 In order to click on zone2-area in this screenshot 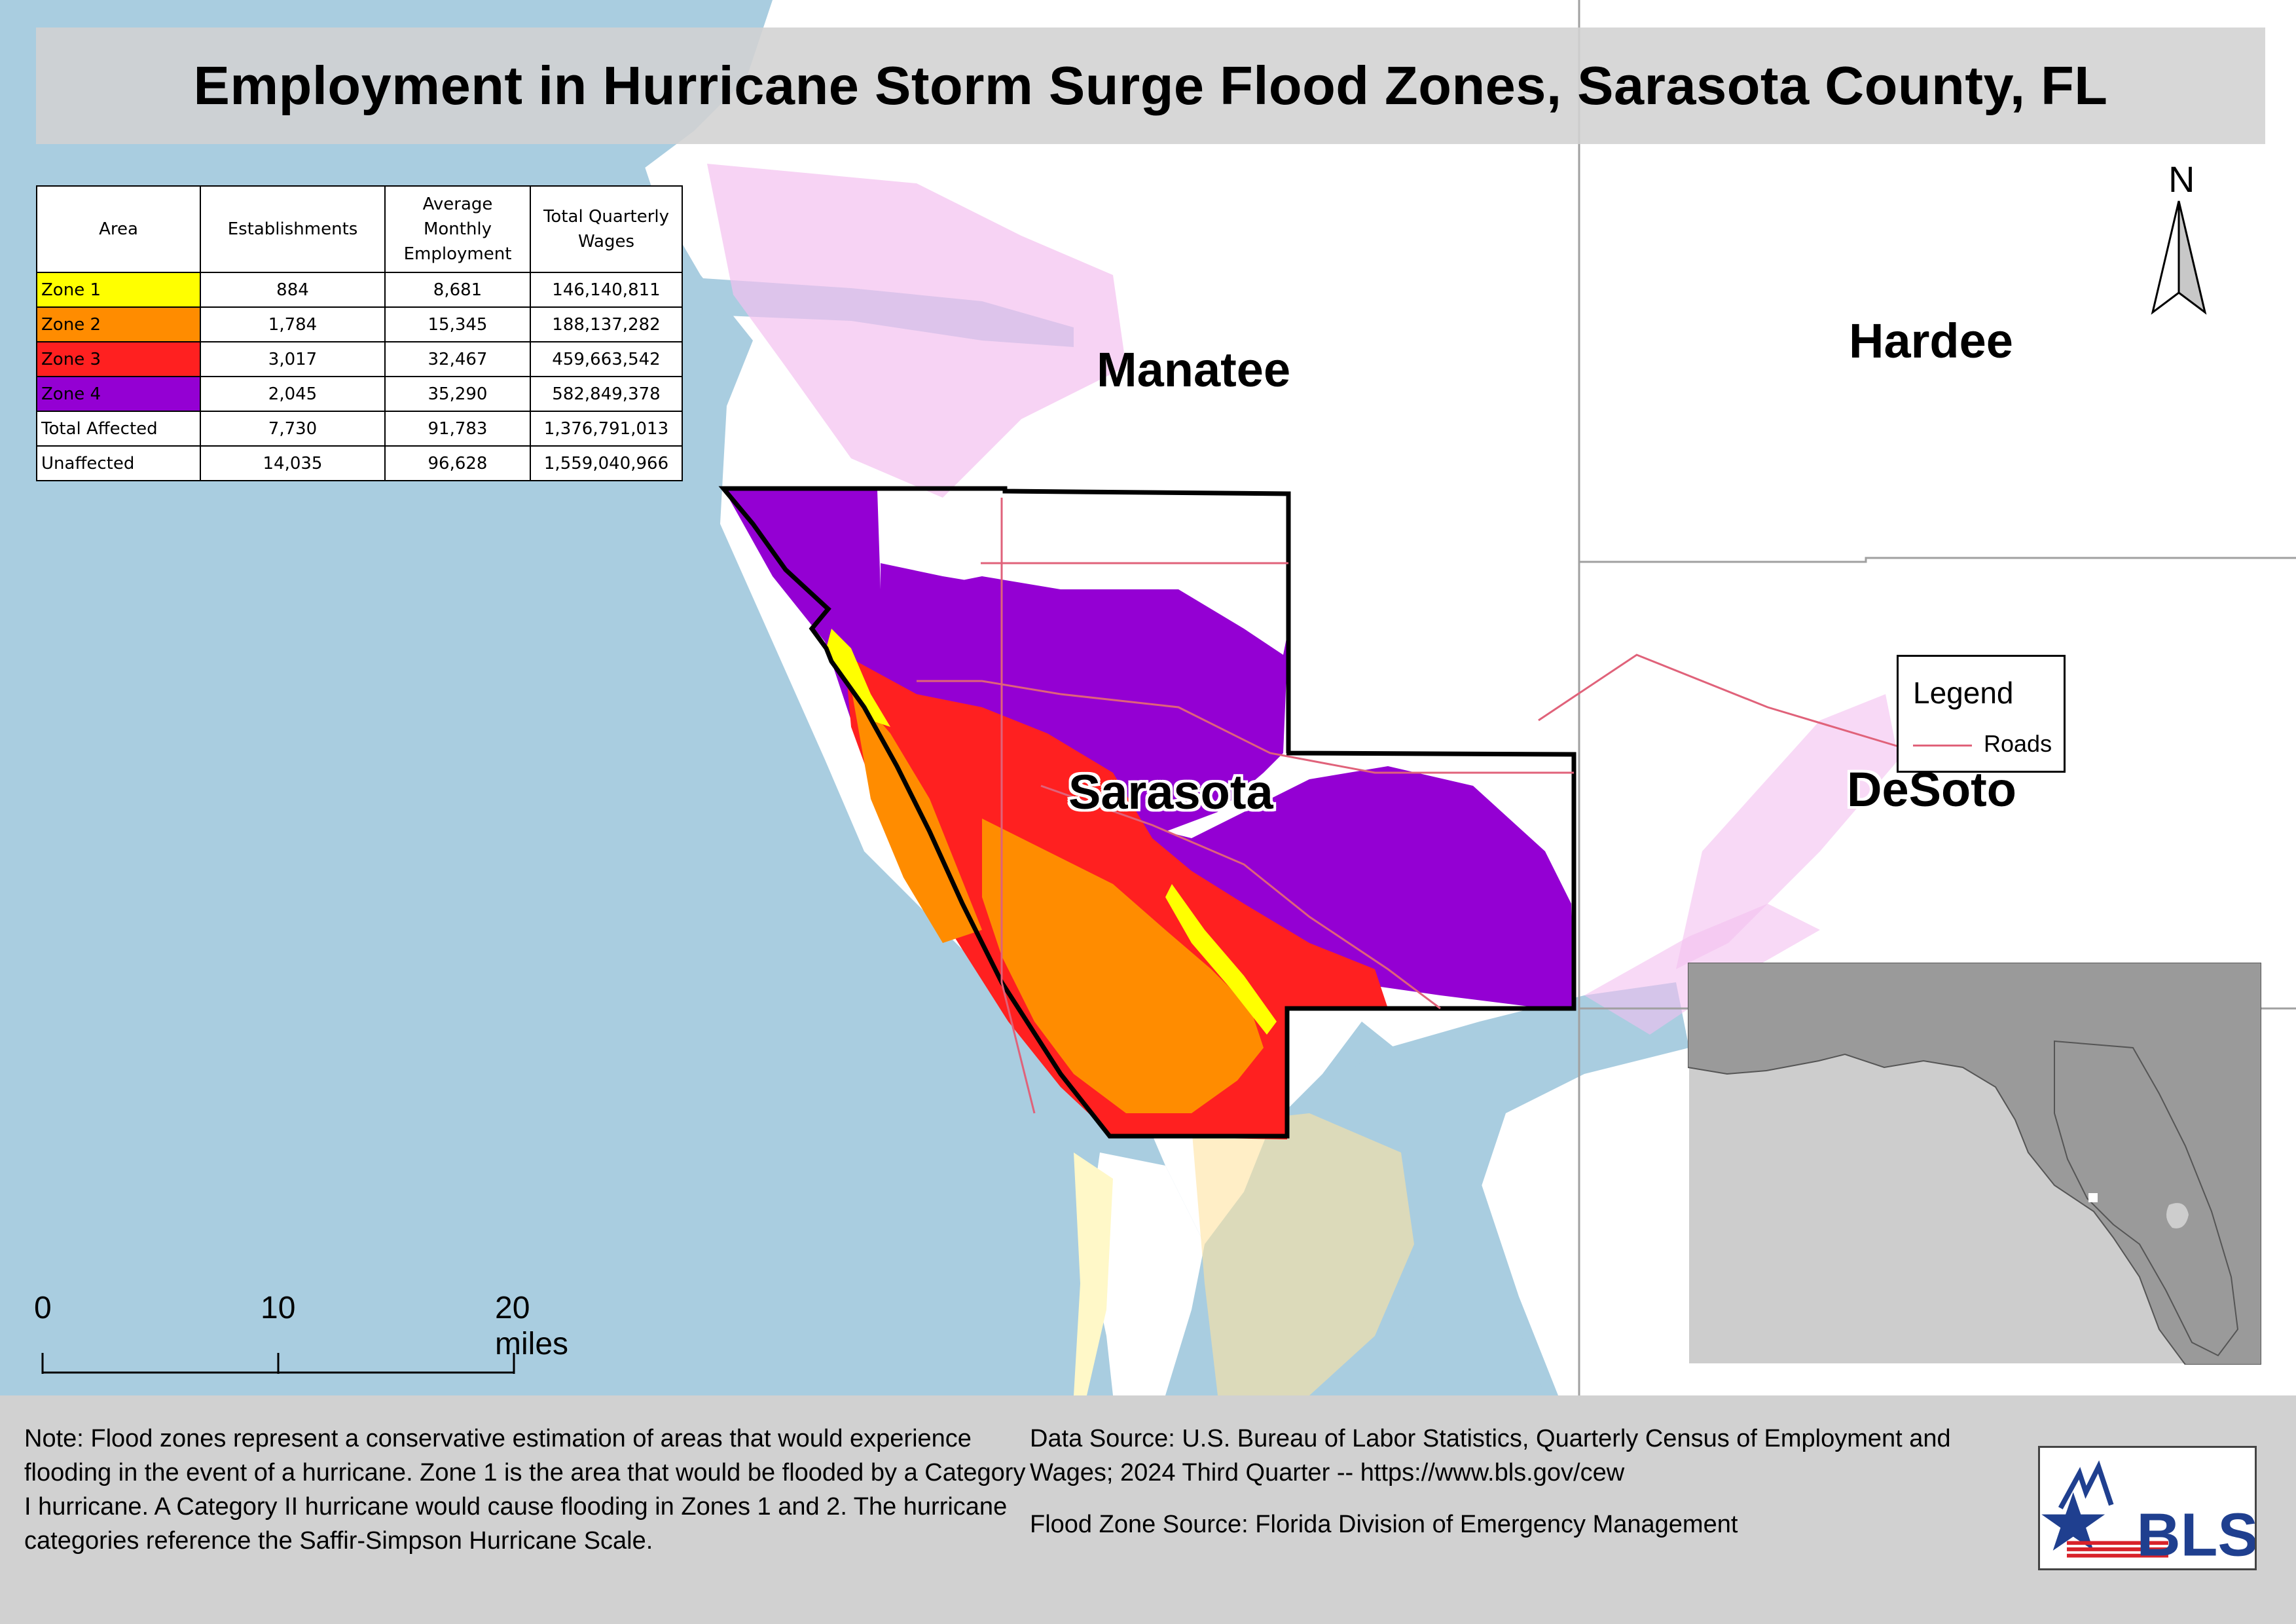, I will do `click(1123, 966)`.